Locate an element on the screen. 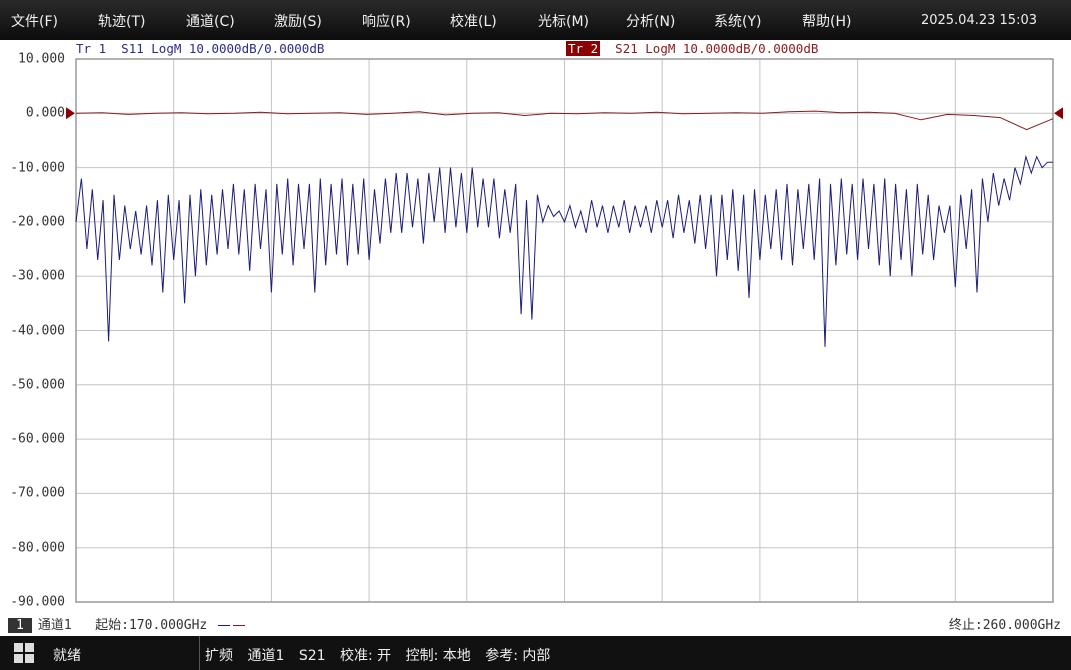 This screenshot has width=1071, height=670. datetime: 2025.04.23 15:03 is located at coordinates (978, 20).